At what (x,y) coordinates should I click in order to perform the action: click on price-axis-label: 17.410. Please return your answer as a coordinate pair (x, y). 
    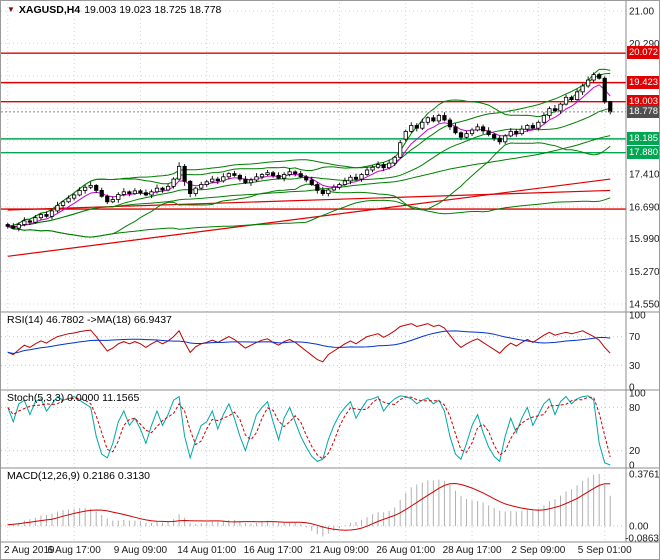
    Looking at the image, I should click on (644, 175).